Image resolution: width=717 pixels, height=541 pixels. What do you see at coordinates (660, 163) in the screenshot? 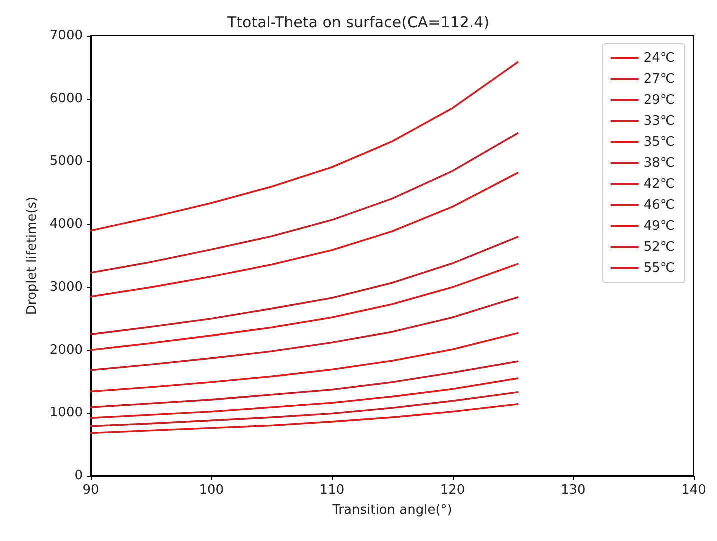
I see `legend-label: 38℃` at bounding box center [660, 163].